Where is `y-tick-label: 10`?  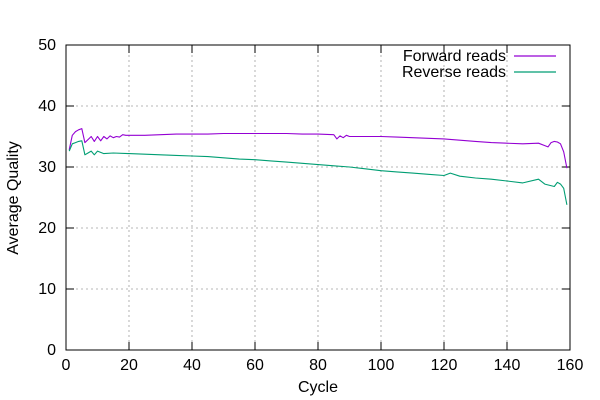
y-tick-label: 10 is located at coordinates (47, 289).